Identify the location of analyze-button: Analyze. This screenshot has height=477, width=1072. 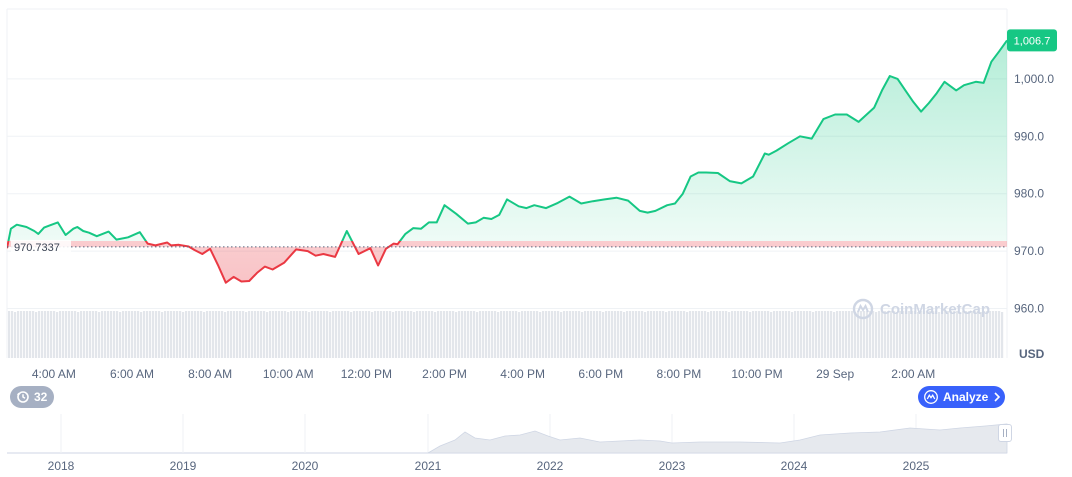
(961, 397).